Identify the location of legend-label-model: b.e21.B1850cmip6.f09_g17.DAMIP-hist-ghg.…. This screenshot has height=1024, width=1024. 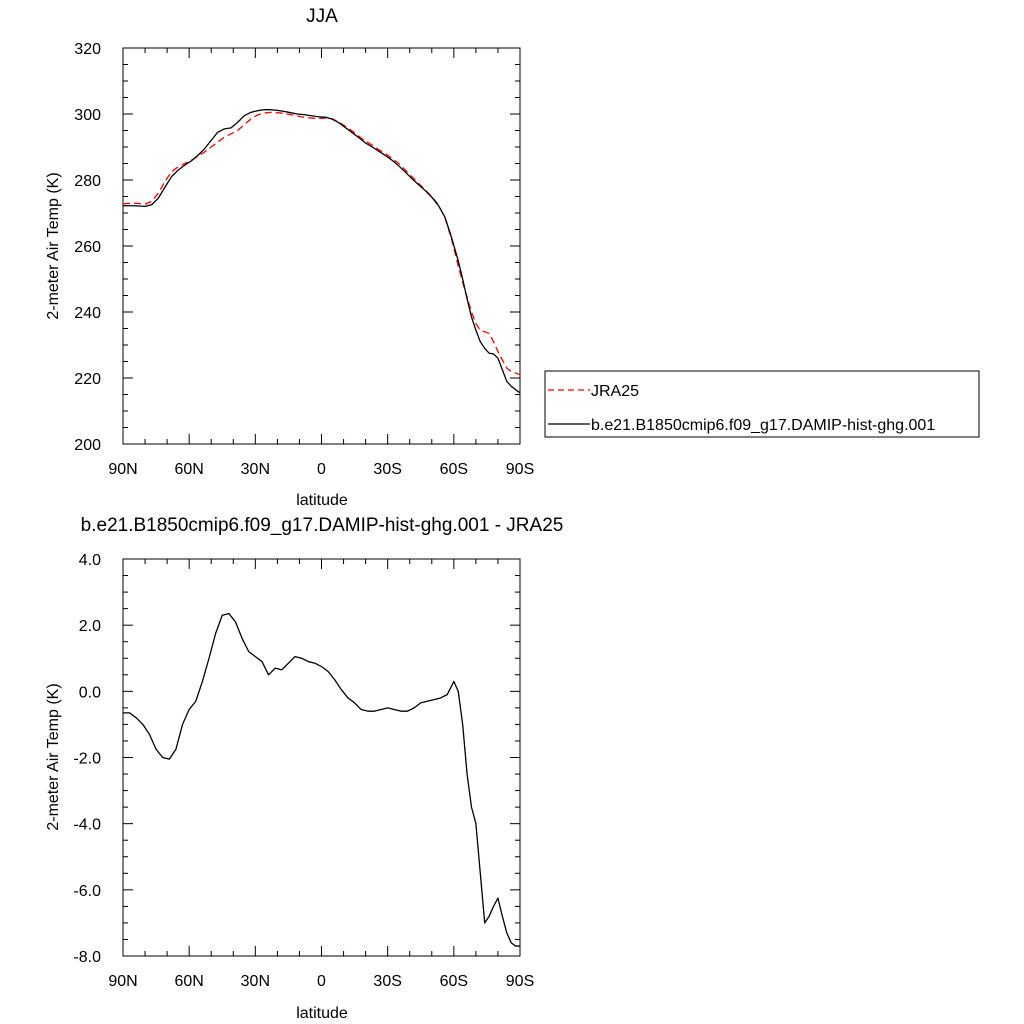
(763, 425).